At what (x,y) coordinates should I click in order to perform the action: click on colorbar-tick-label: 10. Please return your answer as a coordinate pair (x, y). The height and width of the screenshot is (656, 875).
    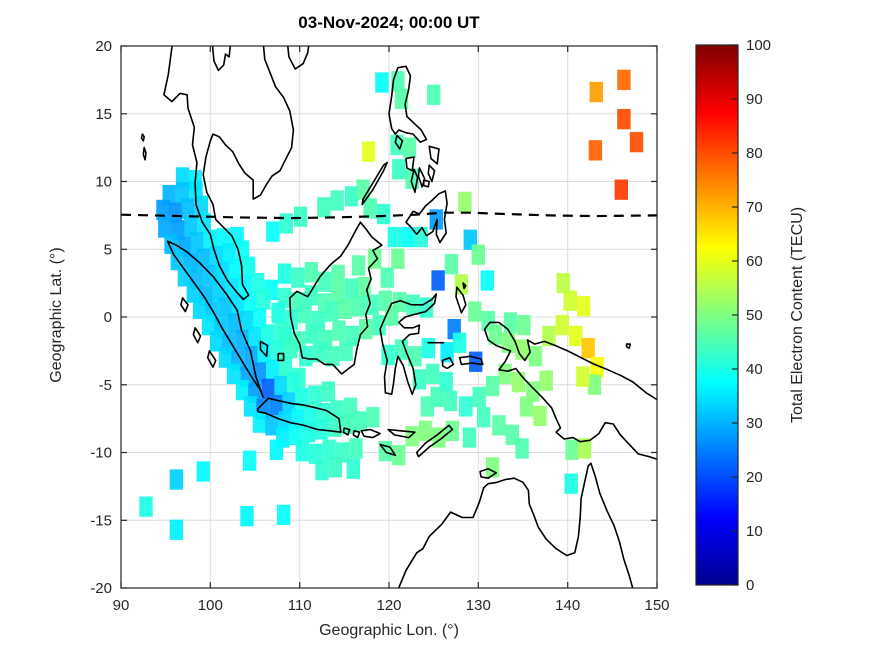
    Looking at the image, I should click on (754, 531).